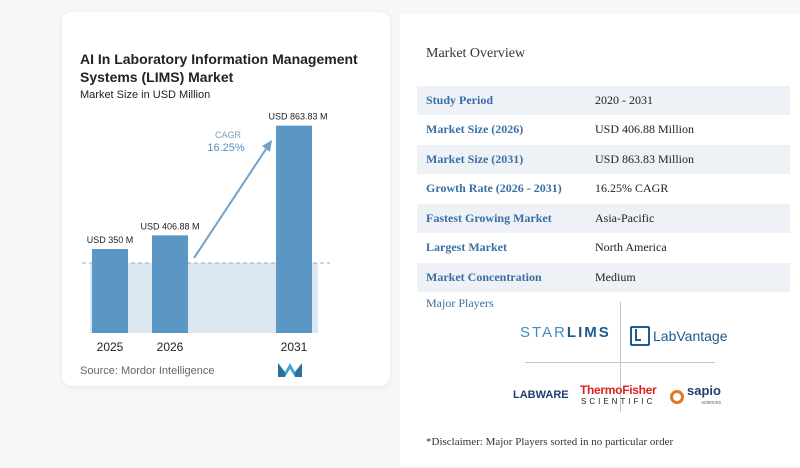  I want to click on mordor-logo-icon, so click(290, 370).